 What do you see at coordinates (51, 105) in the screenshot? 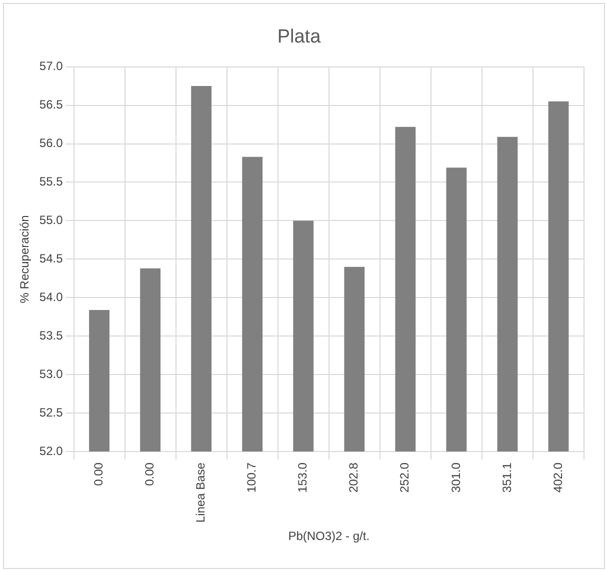
I see `y-tick-label: 56.5` at bounding box center [51, 105].